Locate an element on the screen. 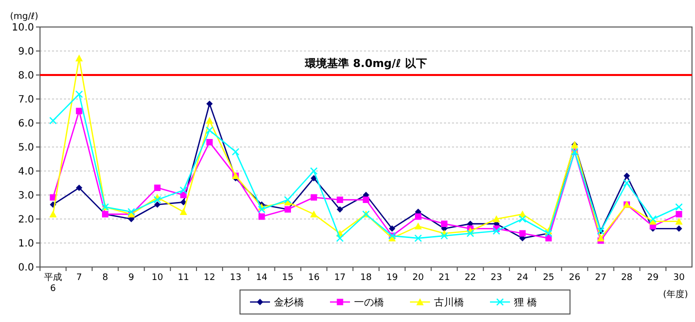  x-tick-label: 23 is located at coordinates (496, 278).